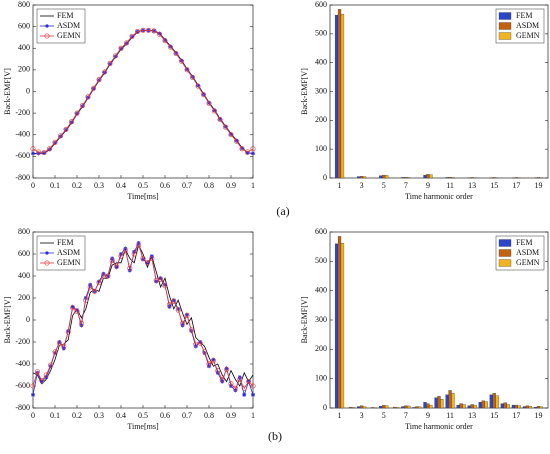 The image size is (550, 454). What do you see at coordinates (68, 25) in the screenshot?
I see `legend-label: ASDM` at bounding box center [68, 25].